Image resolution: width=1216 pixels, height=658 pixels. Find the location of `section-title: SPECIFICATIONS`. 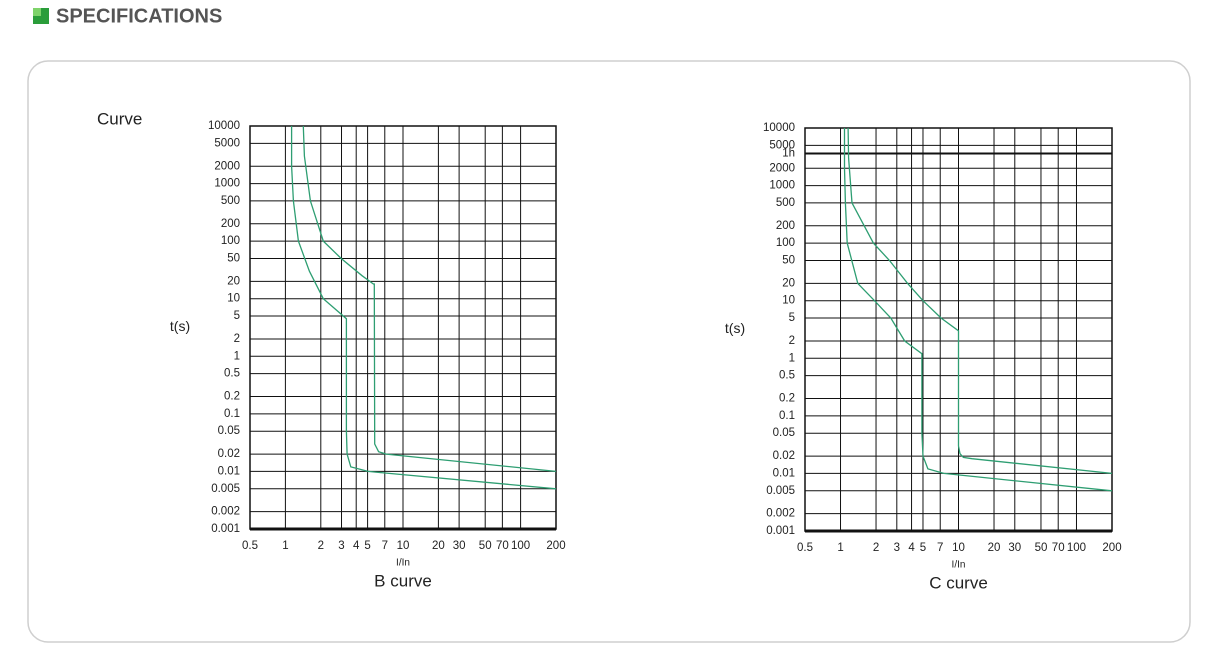

section-title: SPECIFICATIONS is located at coordinates (139, 16).